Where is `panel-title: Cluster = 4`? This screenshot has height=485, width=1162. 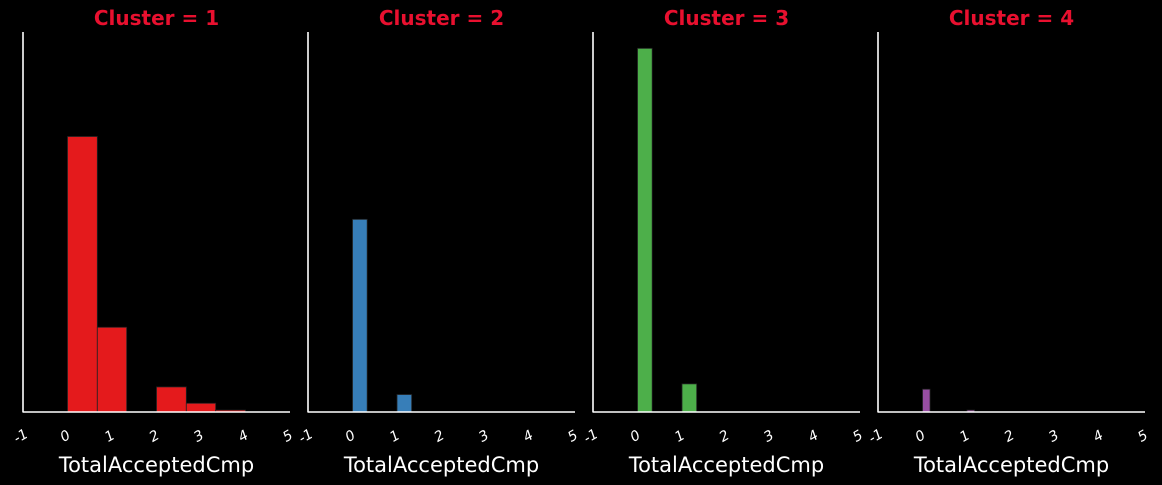 panel-title: Cluster = 4 is located at coordinates (1011, 18).